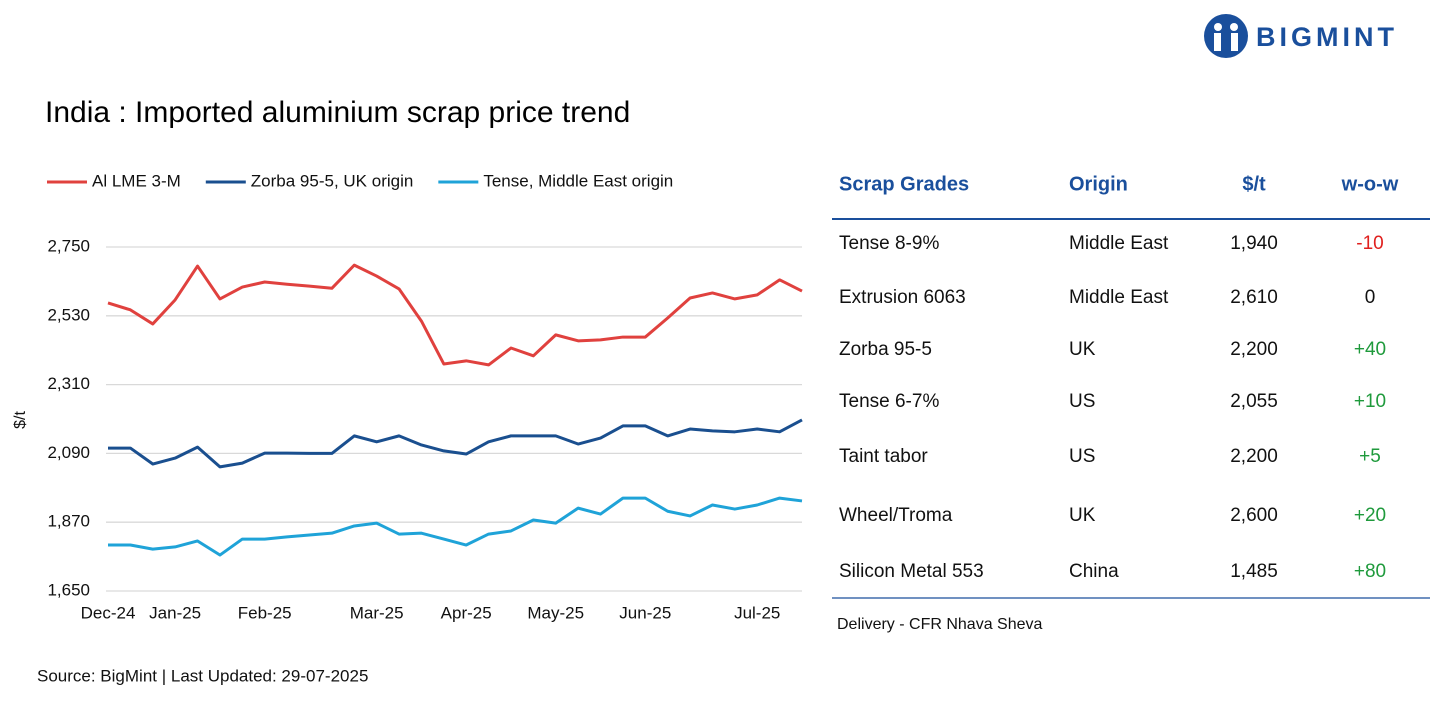 This screenshot has width=1438, height=709. Describe the element at coordinates (332, 180) in the screenshot. I see `legend-label: Zorba 95-5, UK origin` at that location.